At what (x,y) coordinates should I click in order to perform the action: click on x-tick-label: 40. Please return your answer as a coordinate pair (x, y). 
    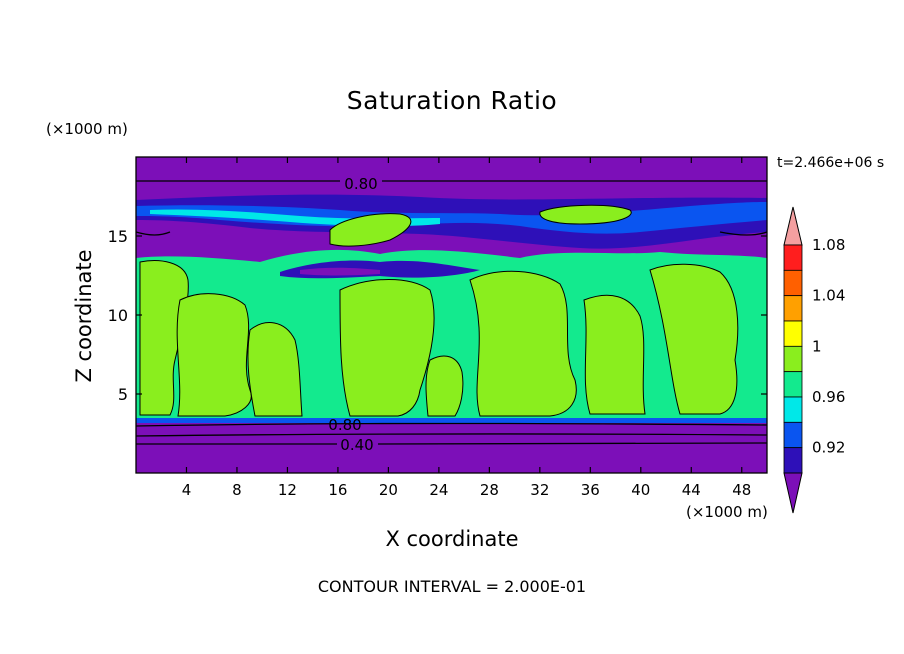
    Looking at the image, I should click on (640, 490).